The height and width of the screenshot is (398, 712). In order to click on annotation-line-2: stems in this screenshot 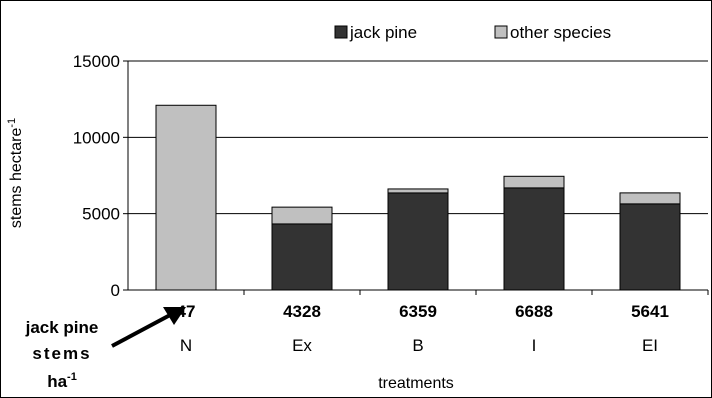, I will do `click(61, 353)`.